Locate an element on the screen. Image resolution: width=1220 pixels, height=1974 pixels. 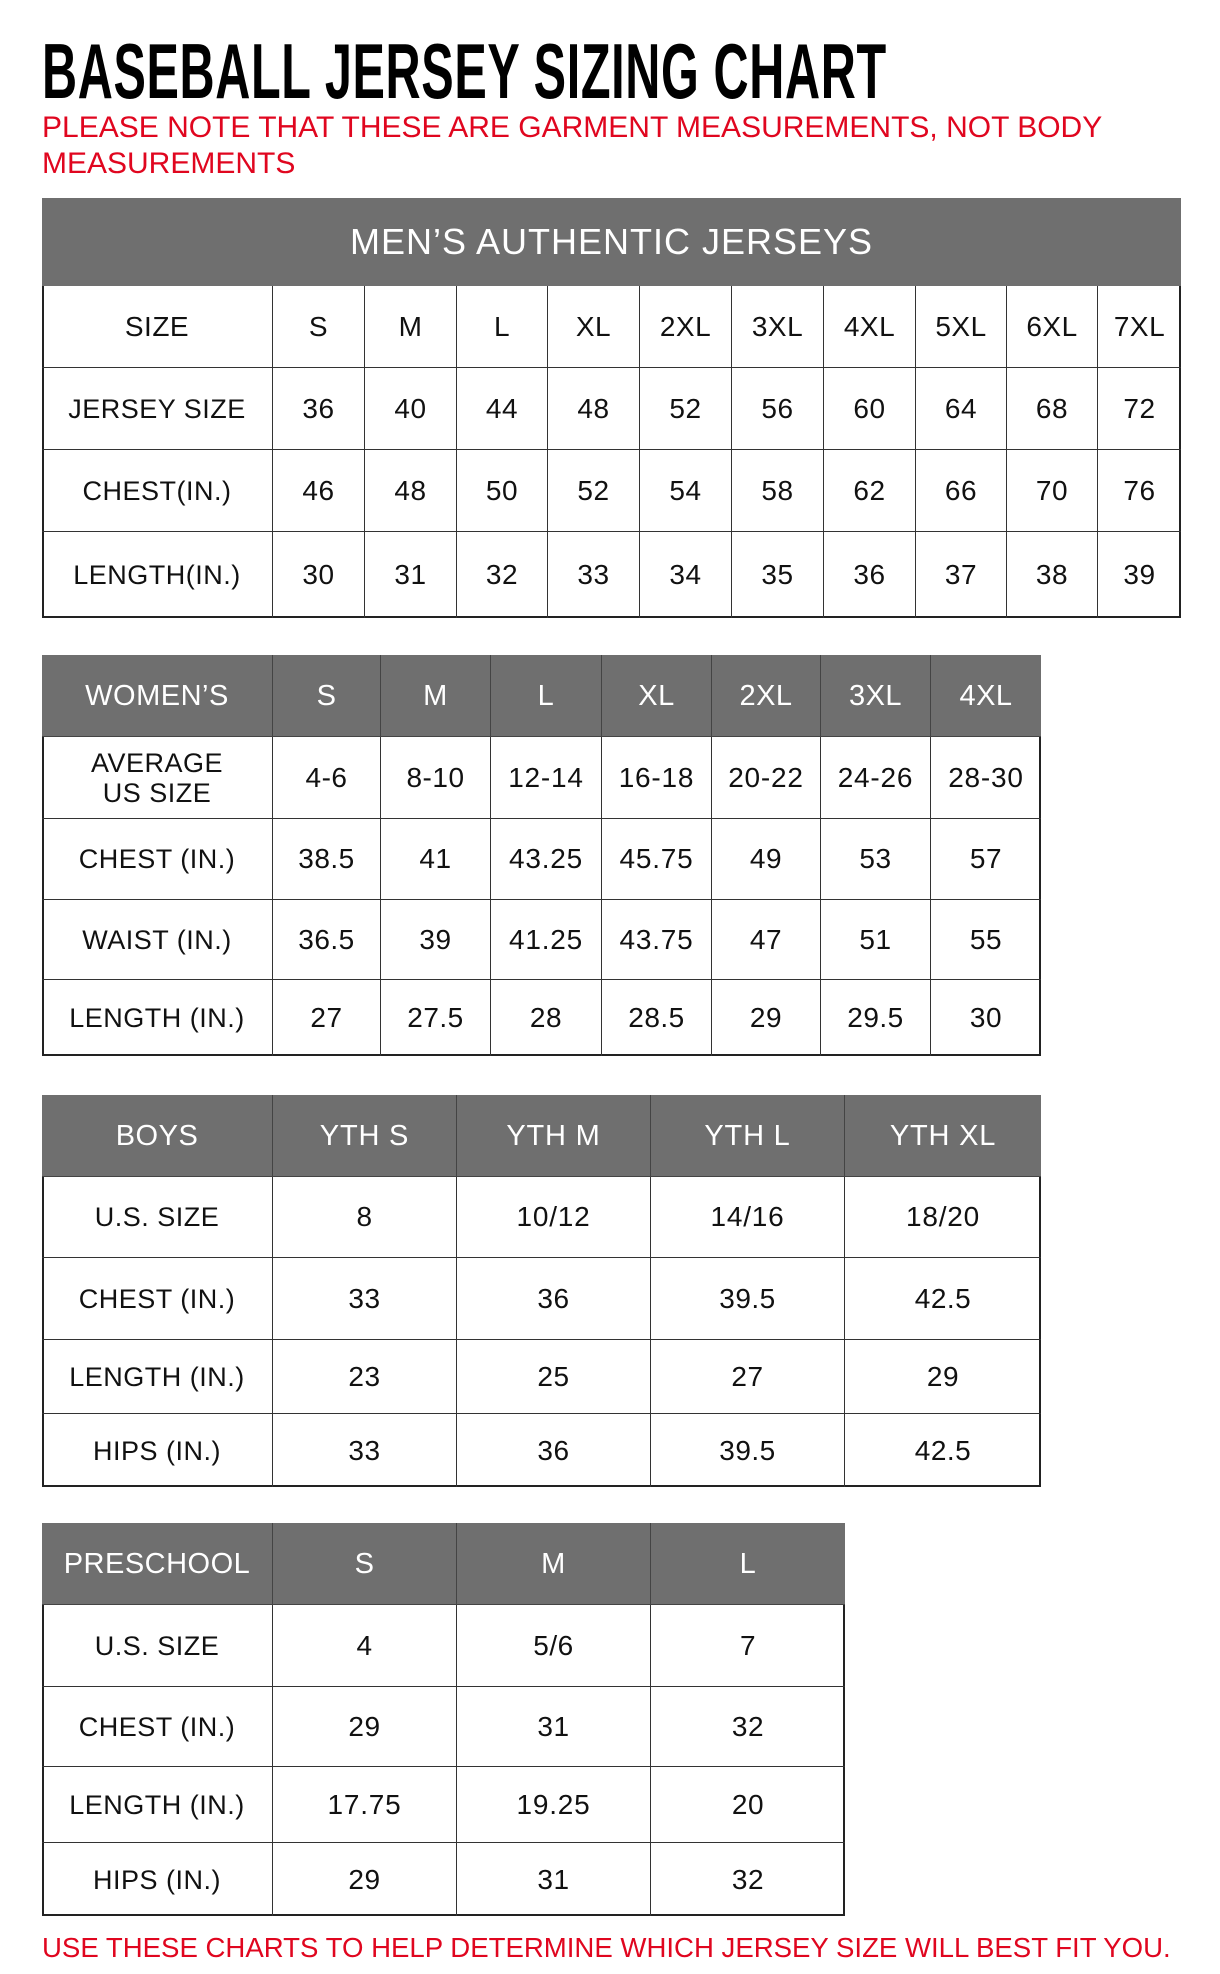
table-cell: 30 is located at coordinates (986, 1017).